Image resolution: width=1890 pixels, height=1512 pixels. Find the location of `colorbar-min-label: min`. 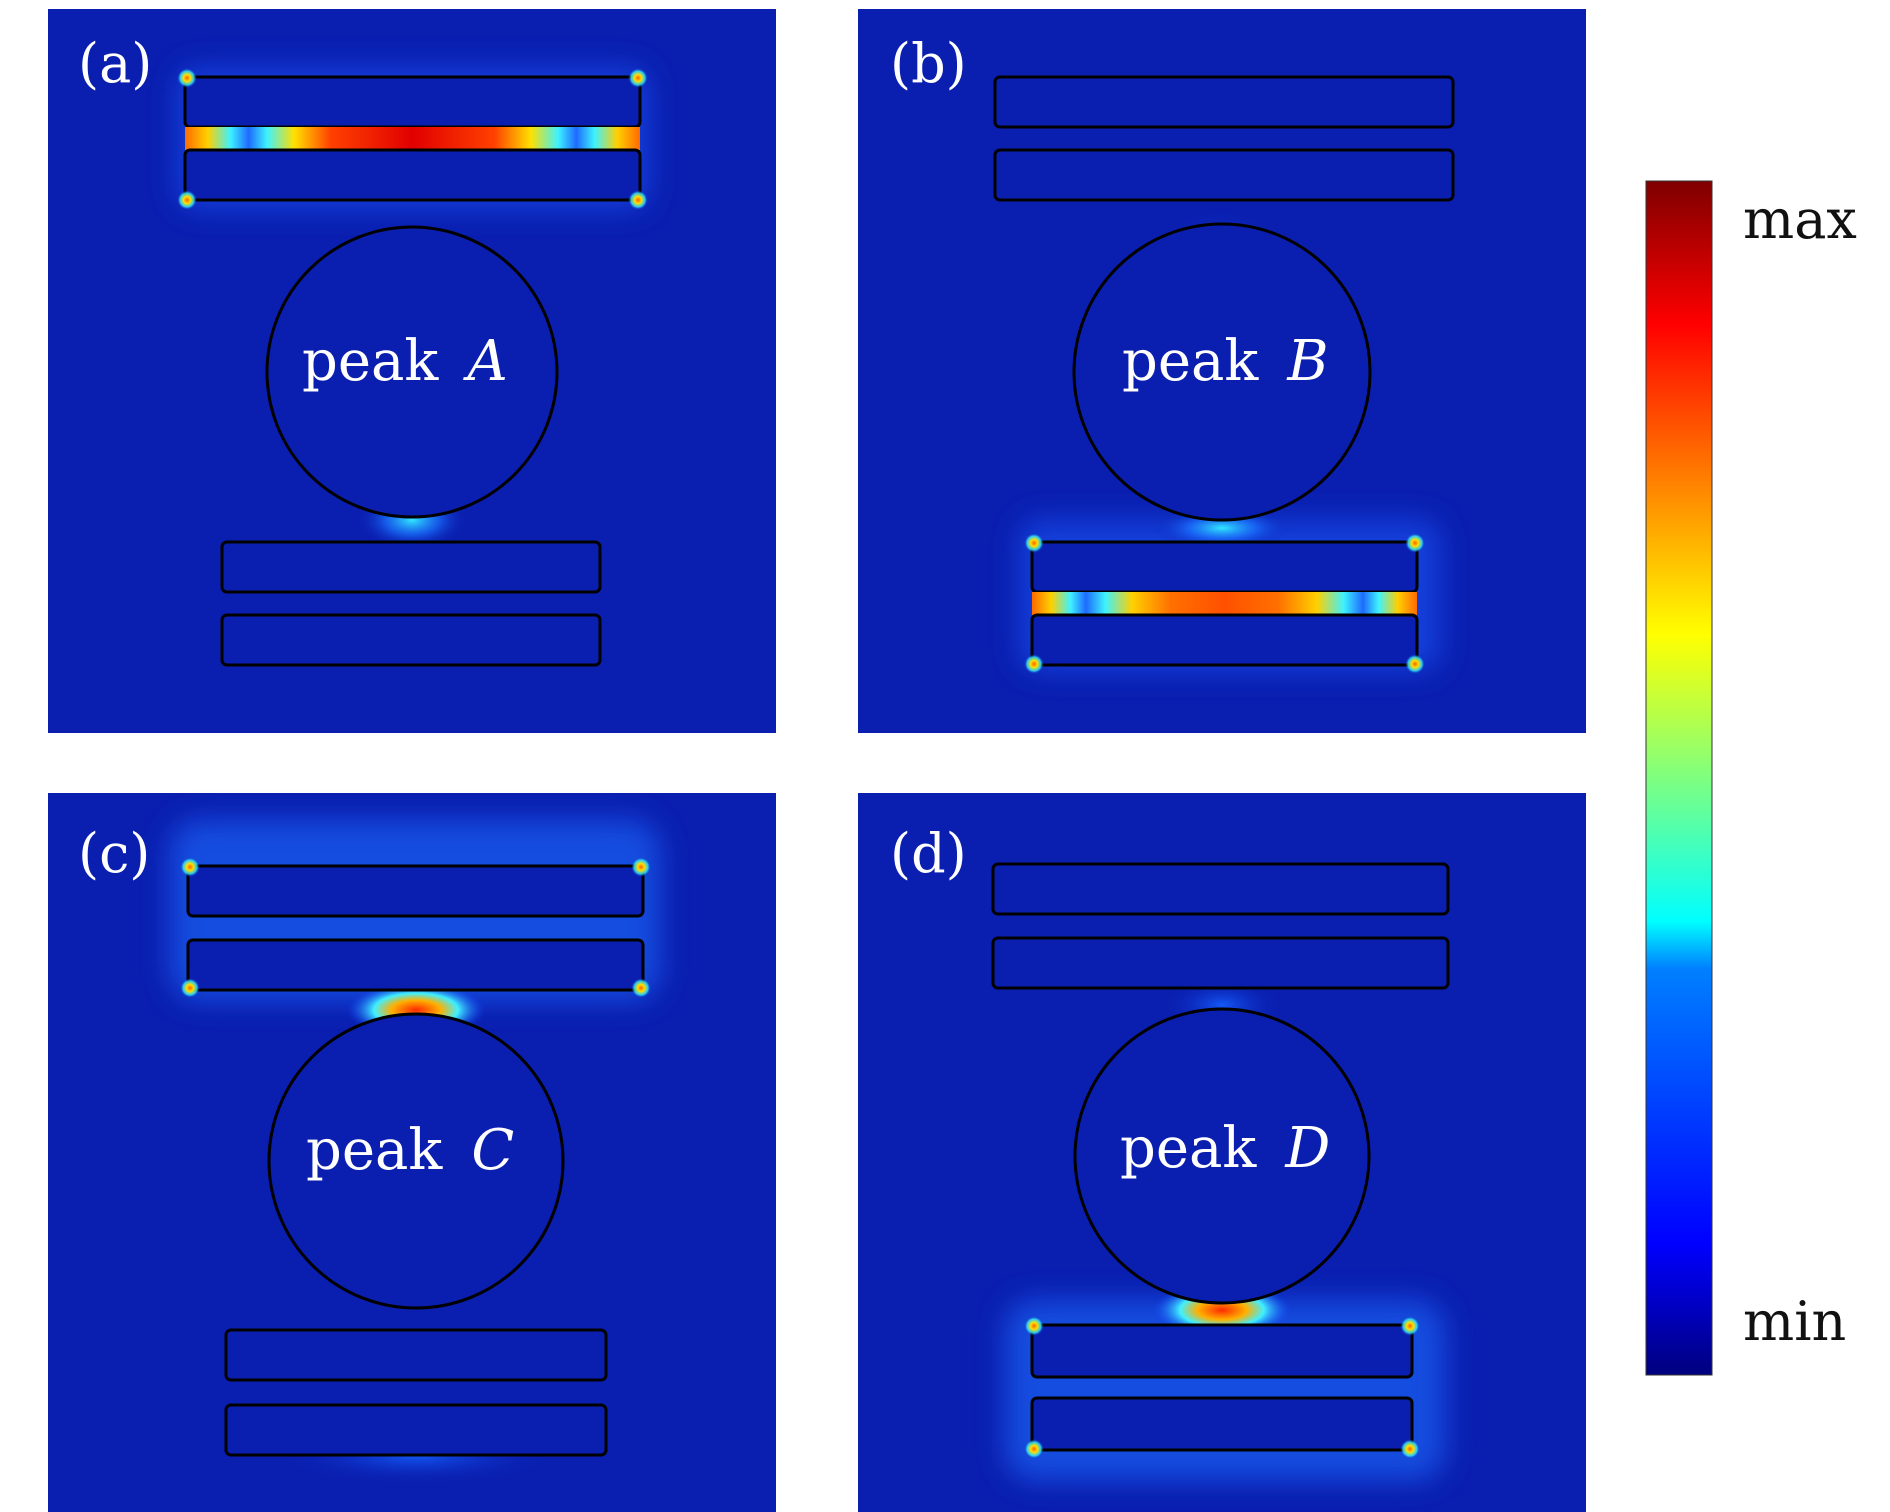

colorbar-min-label: min is located at coordinates (1794, 1321).